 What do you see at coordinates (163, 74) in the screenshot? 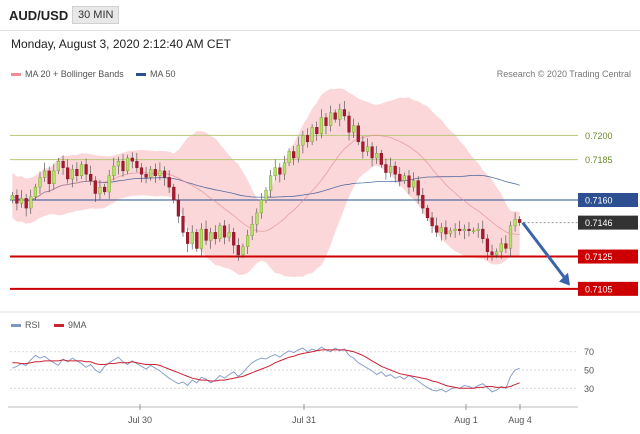
I see `legend-ma50-label: MA 50` at bounding box center [163, 74].